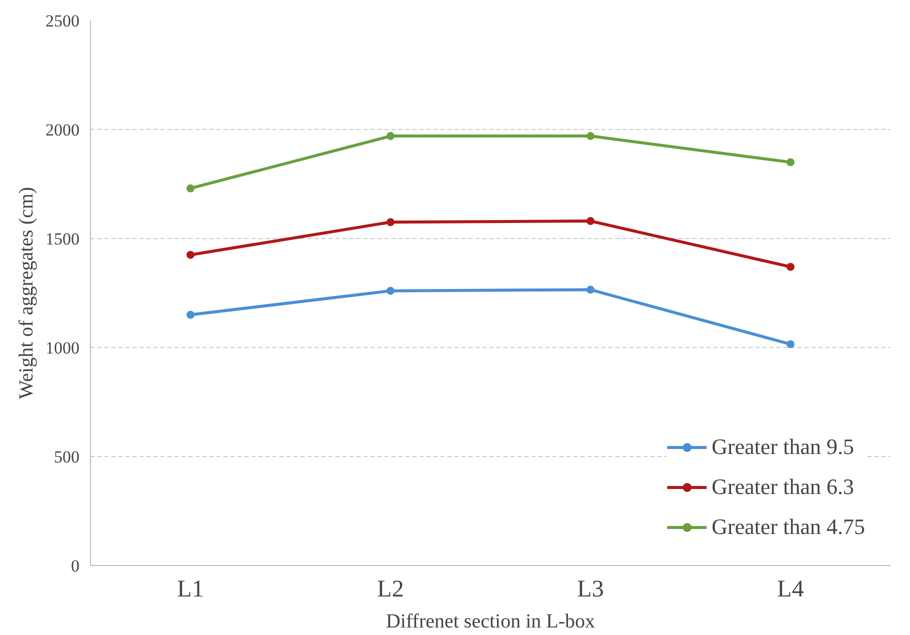  I want to click on x-tick-label: L3, so click(590, 589).